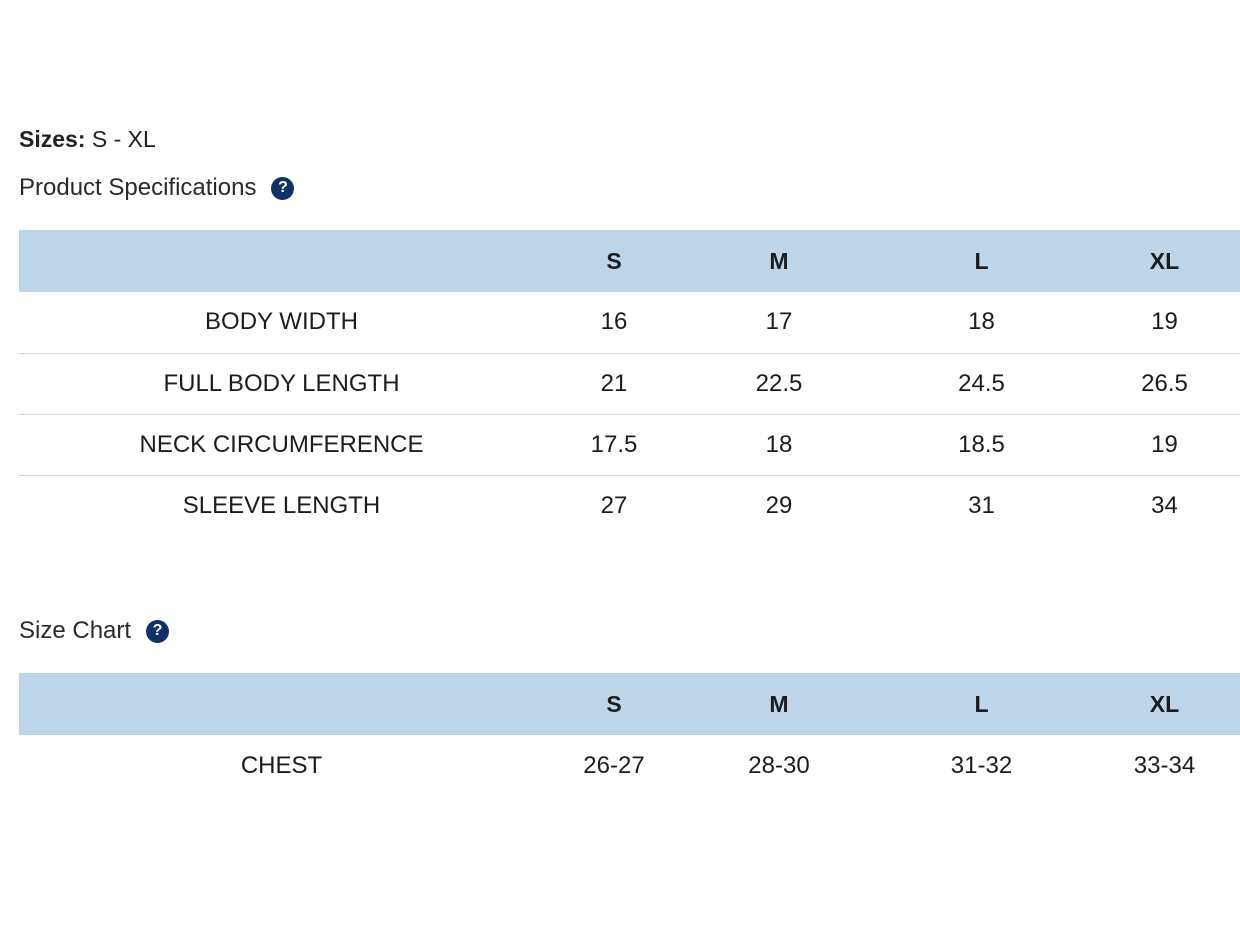 The width and height of the screenshot is (1240, 930). What do you see at coordinates (614, 765) in the screenshot?
I see `cell-value: 26-27` at bounding box center [614, 765].